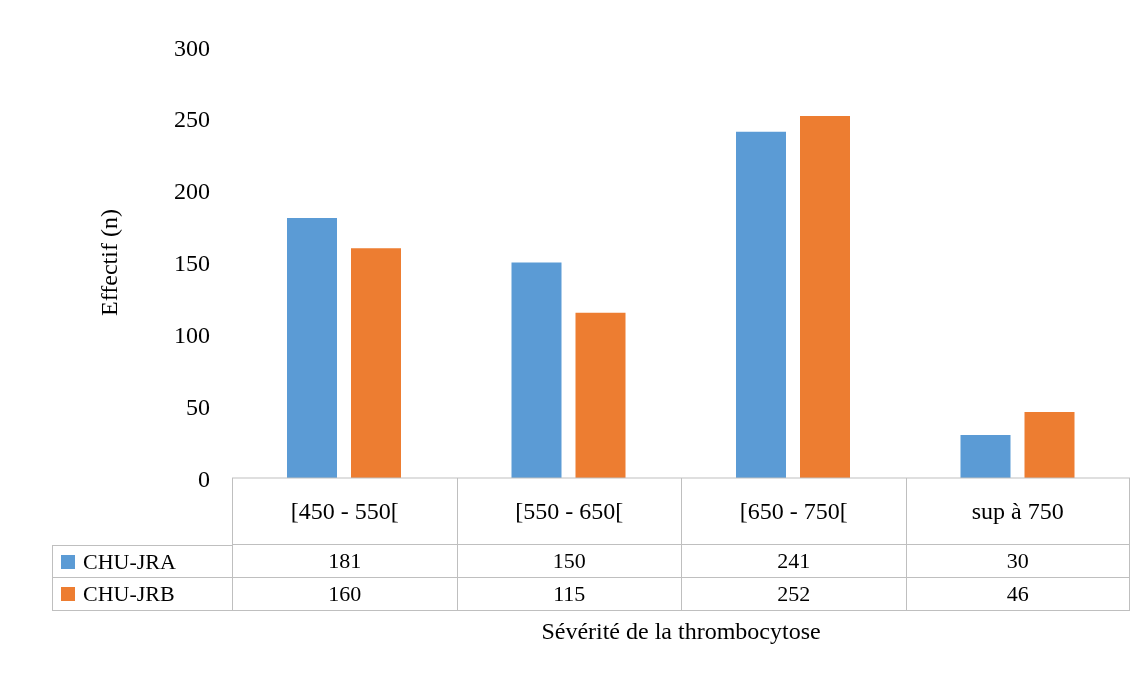 This screenshot has height=677, width=1147. Describe the element at coordinates (568, 561) in the screenshot. I see `data-label: 150` at that location.